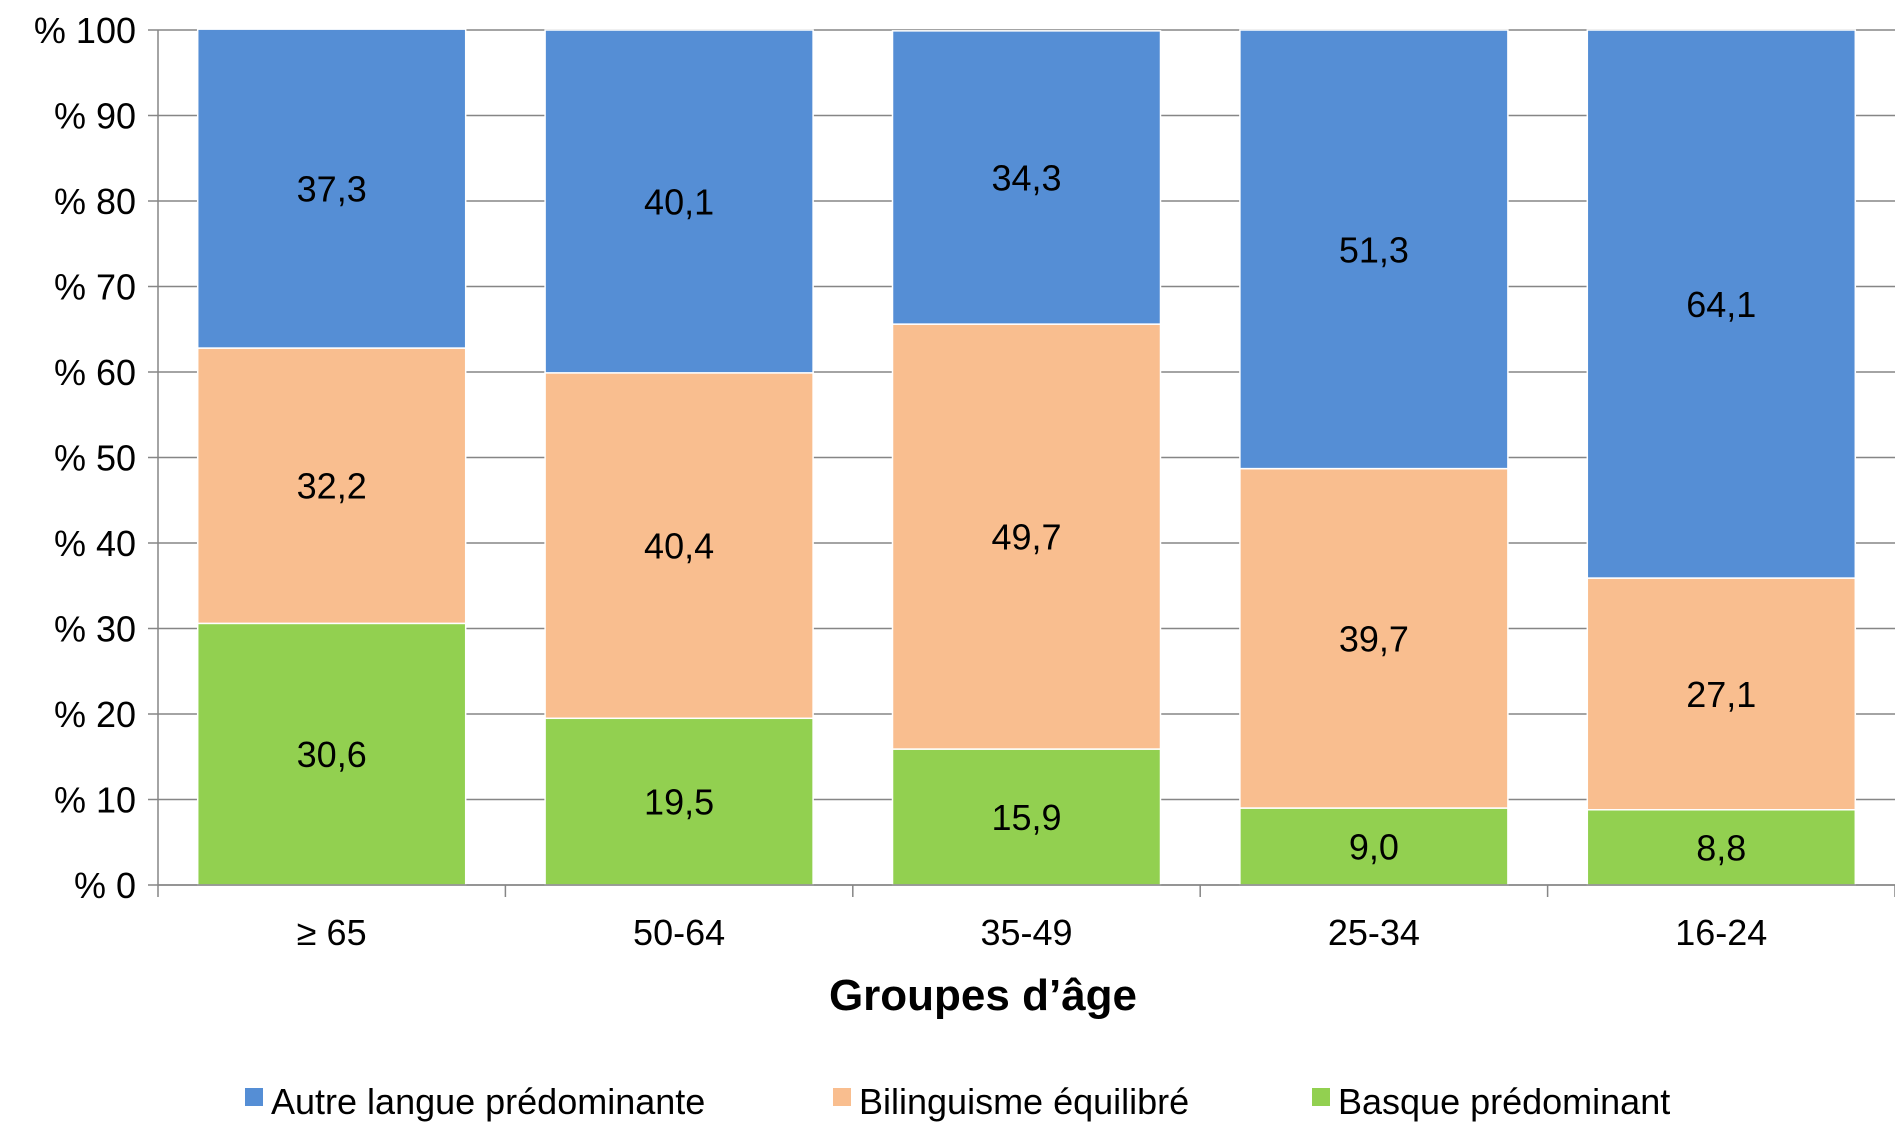  I want to click on data-label: 9,0, so click(1374, 847).